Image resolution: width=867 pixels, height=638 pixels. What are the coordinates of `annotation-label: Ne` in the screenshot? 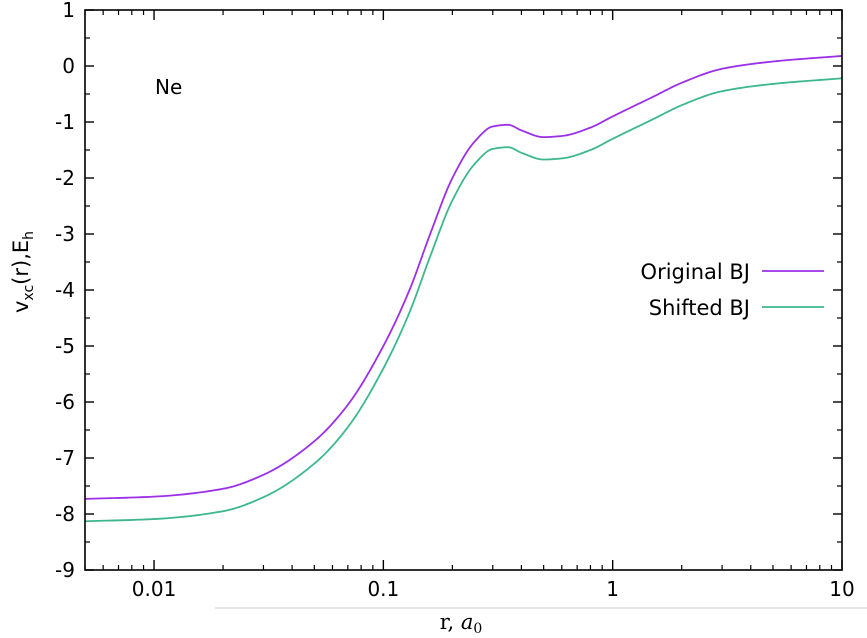 It's located at (168, 87).